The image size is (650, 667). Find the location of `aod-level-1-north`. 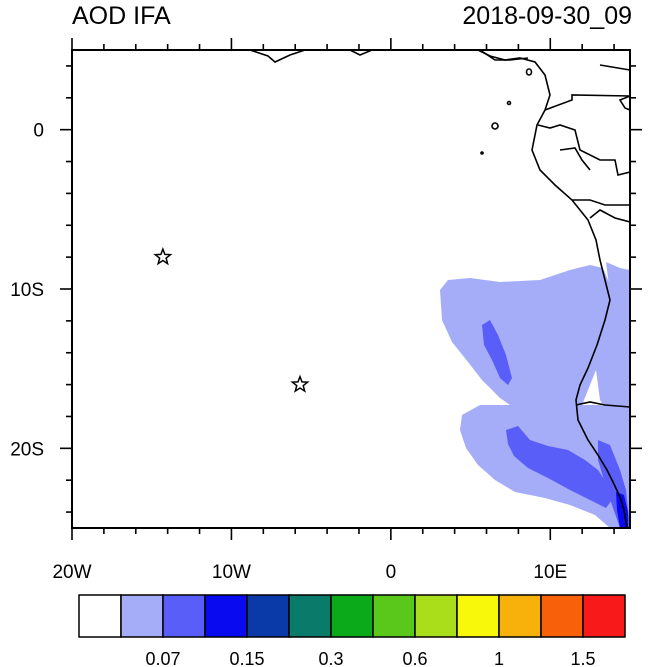

aod-level-1-north is located at coordinates (527, 342).